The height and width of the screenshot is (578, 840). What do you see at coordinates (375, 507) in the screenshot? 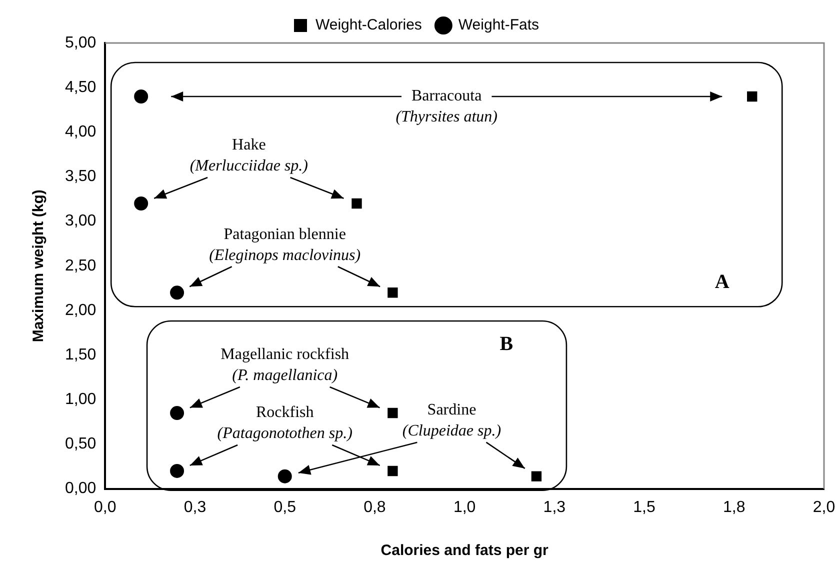
I see `x-tick-label: 0,8` at bounding box center [375, 507].